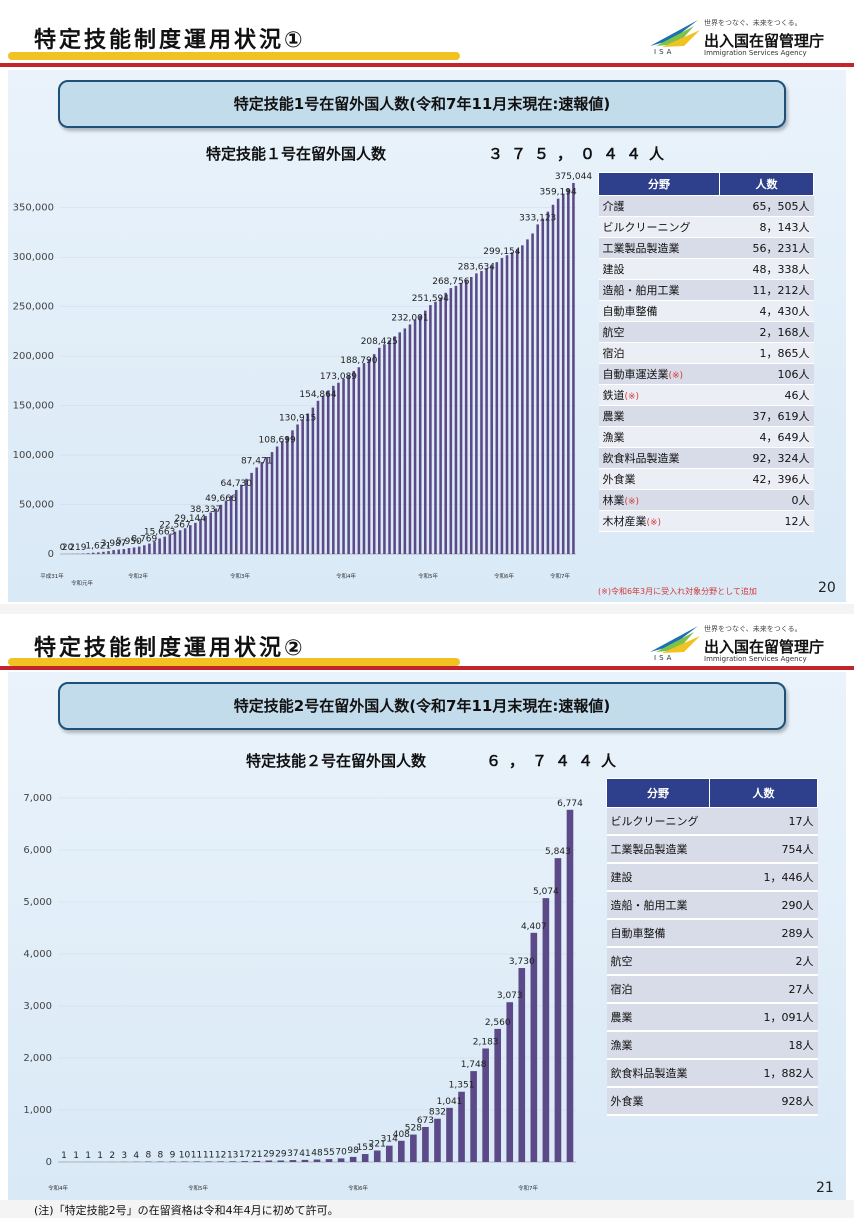  I want to click on data-label: 64,730, so click(237, 484).